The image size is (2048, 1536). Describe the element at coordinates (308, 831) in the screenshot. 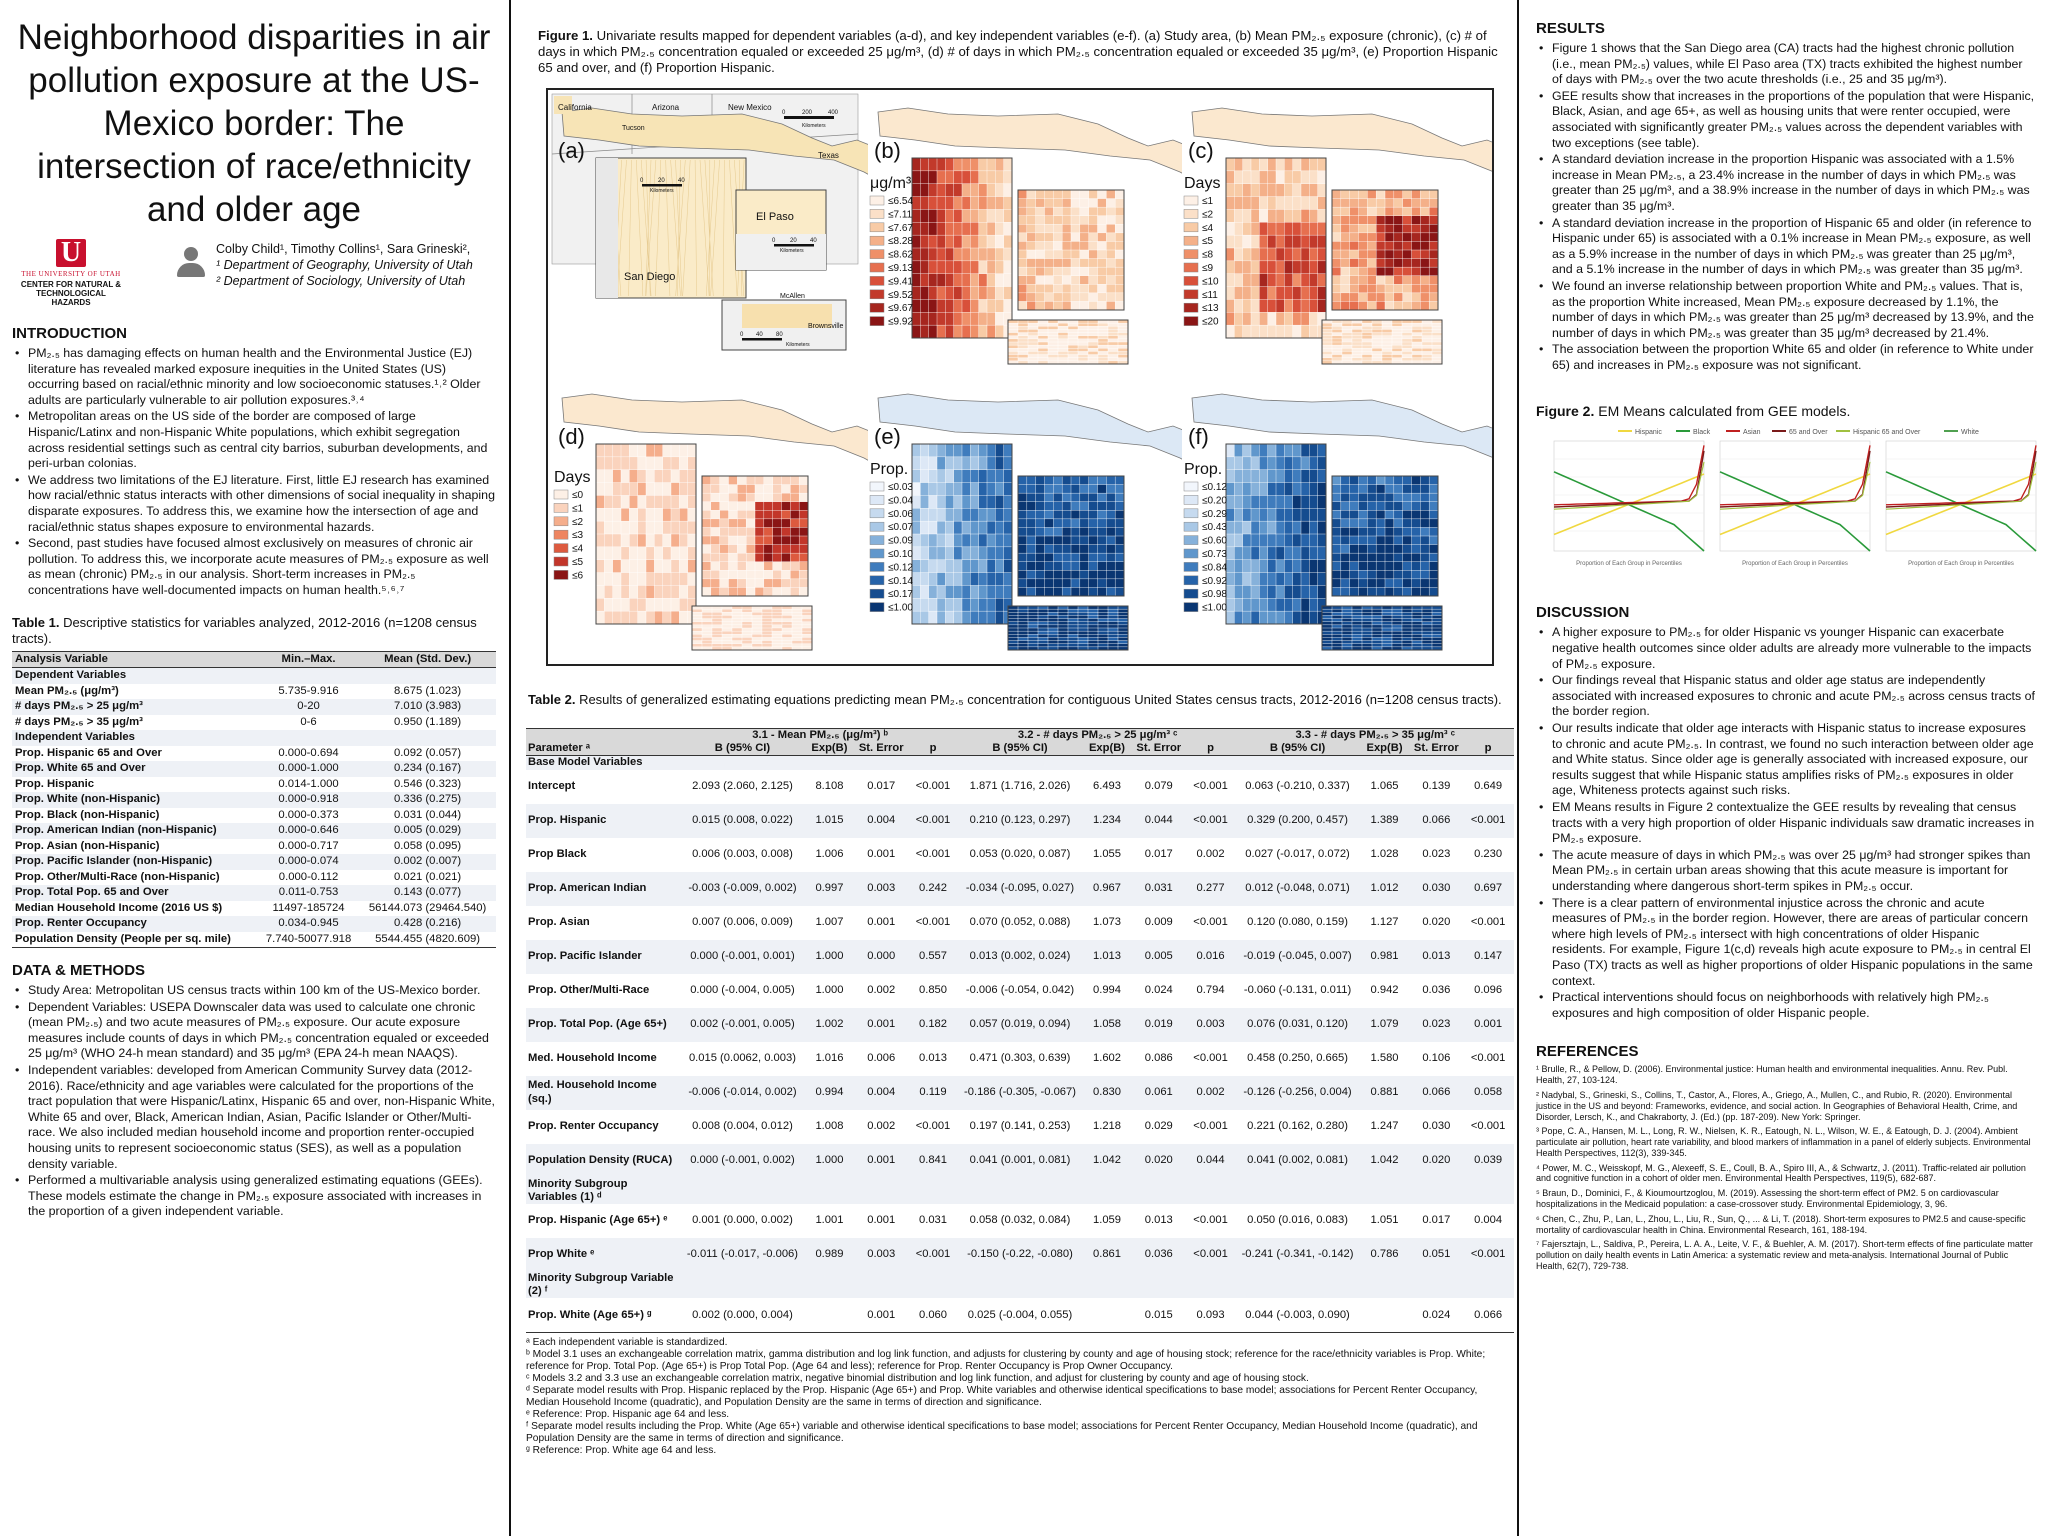

I see `table-cell: 0.000-0.646` at that location.